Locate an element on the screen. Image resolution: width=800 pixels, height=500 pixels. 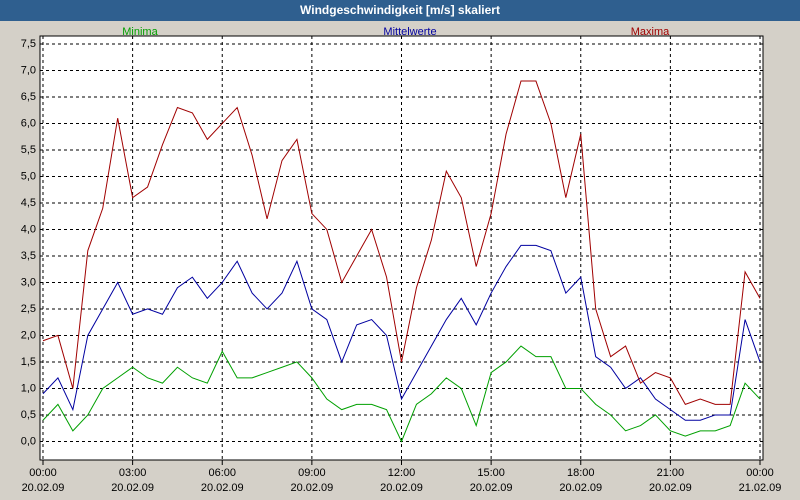
y-tick-label: 1,0 is located at coordinates (28, 388).